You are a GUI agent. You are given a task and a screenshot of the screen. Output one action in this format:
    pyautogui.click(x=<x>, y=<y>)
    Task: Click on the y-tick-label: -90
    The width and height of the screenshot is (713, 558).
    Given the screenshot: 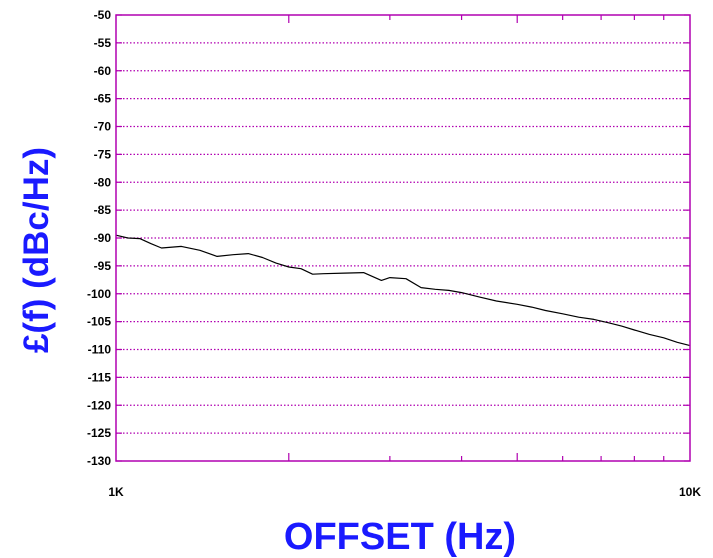 What is the action you would take?
    pyautogui.click(x=103, y=238)
    